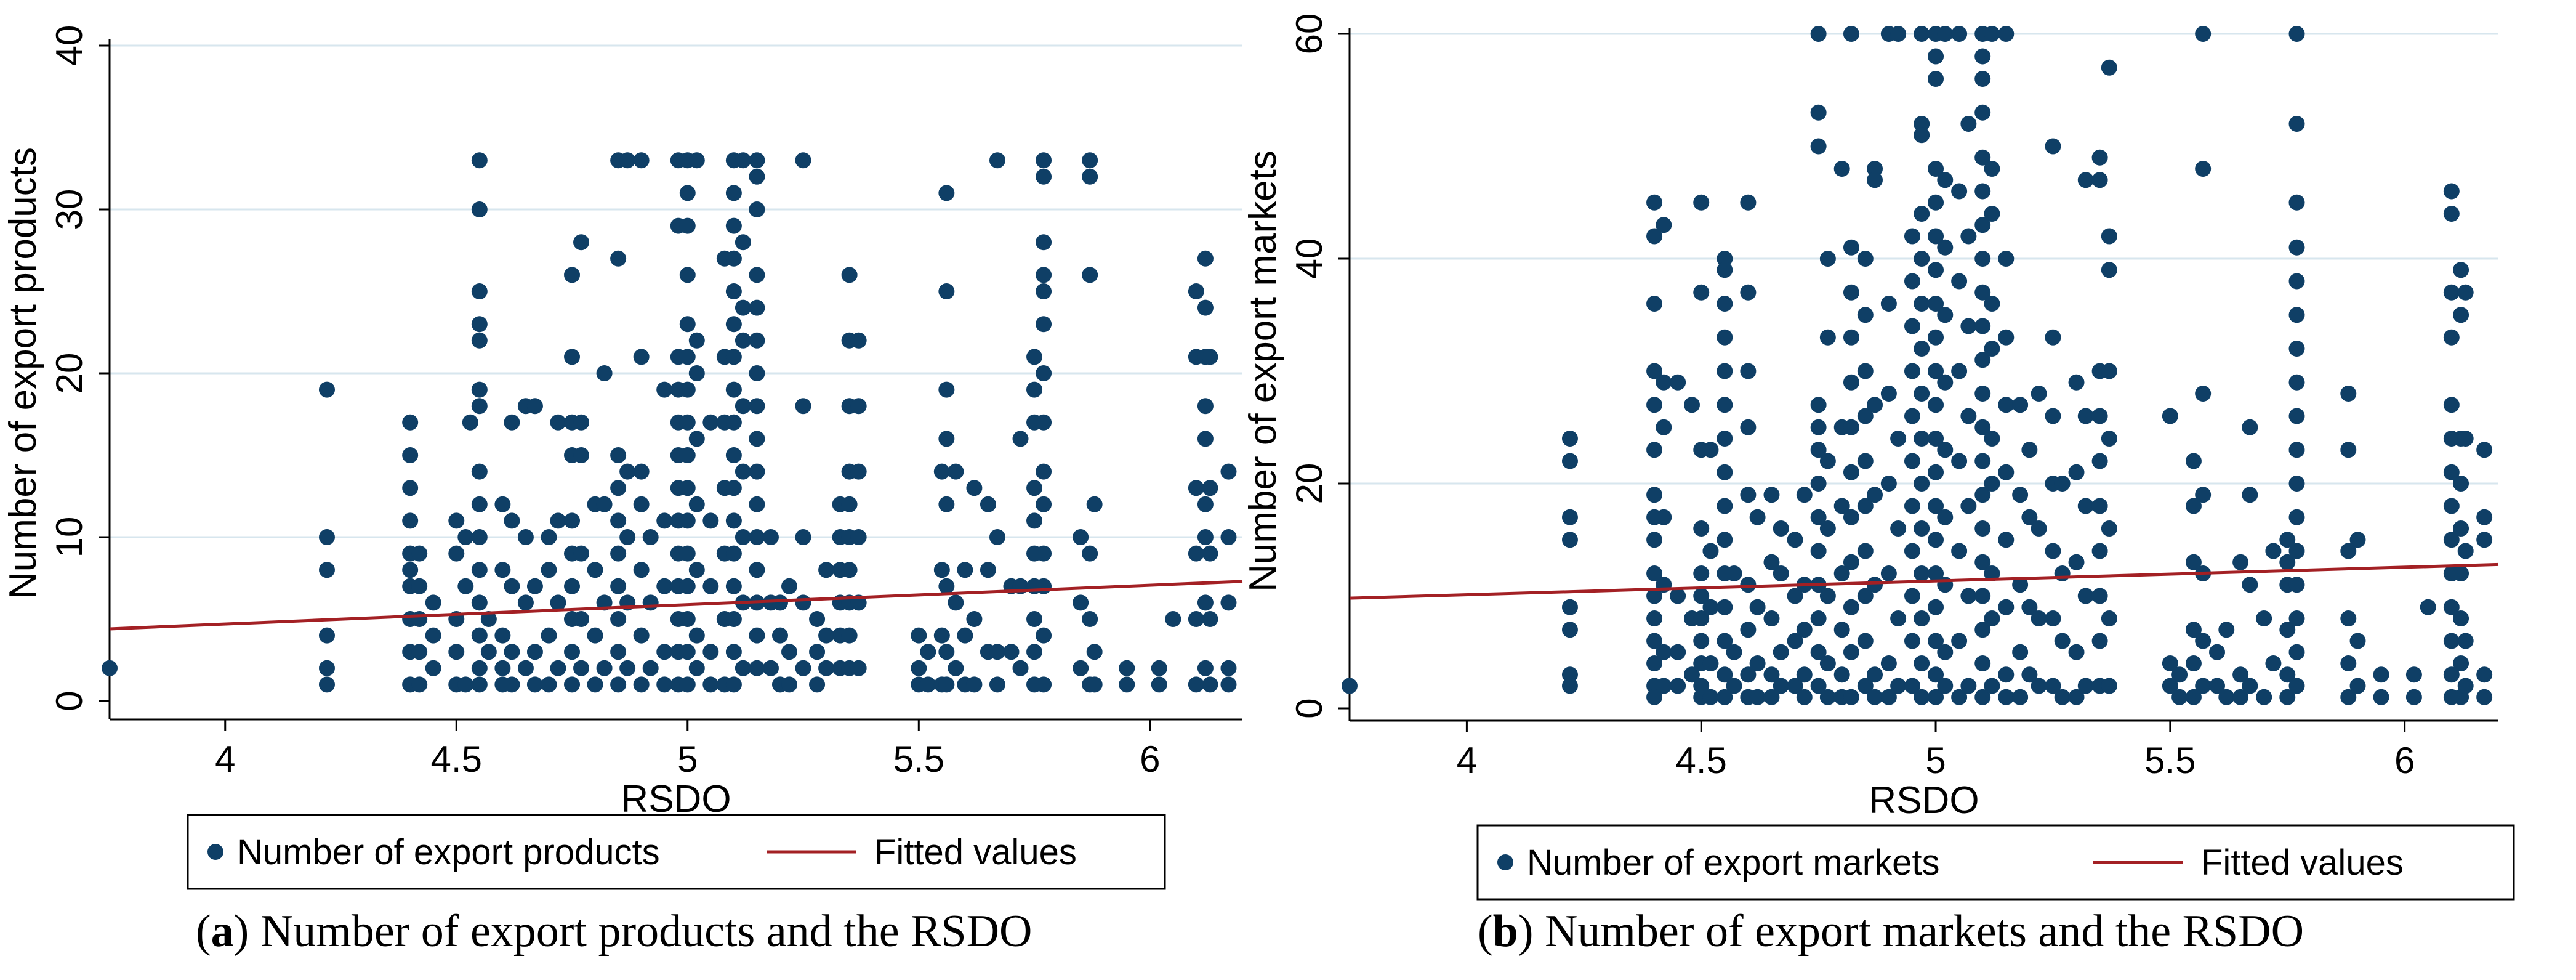  I want to click on y-tick-label: 0, so click(1309, 708).